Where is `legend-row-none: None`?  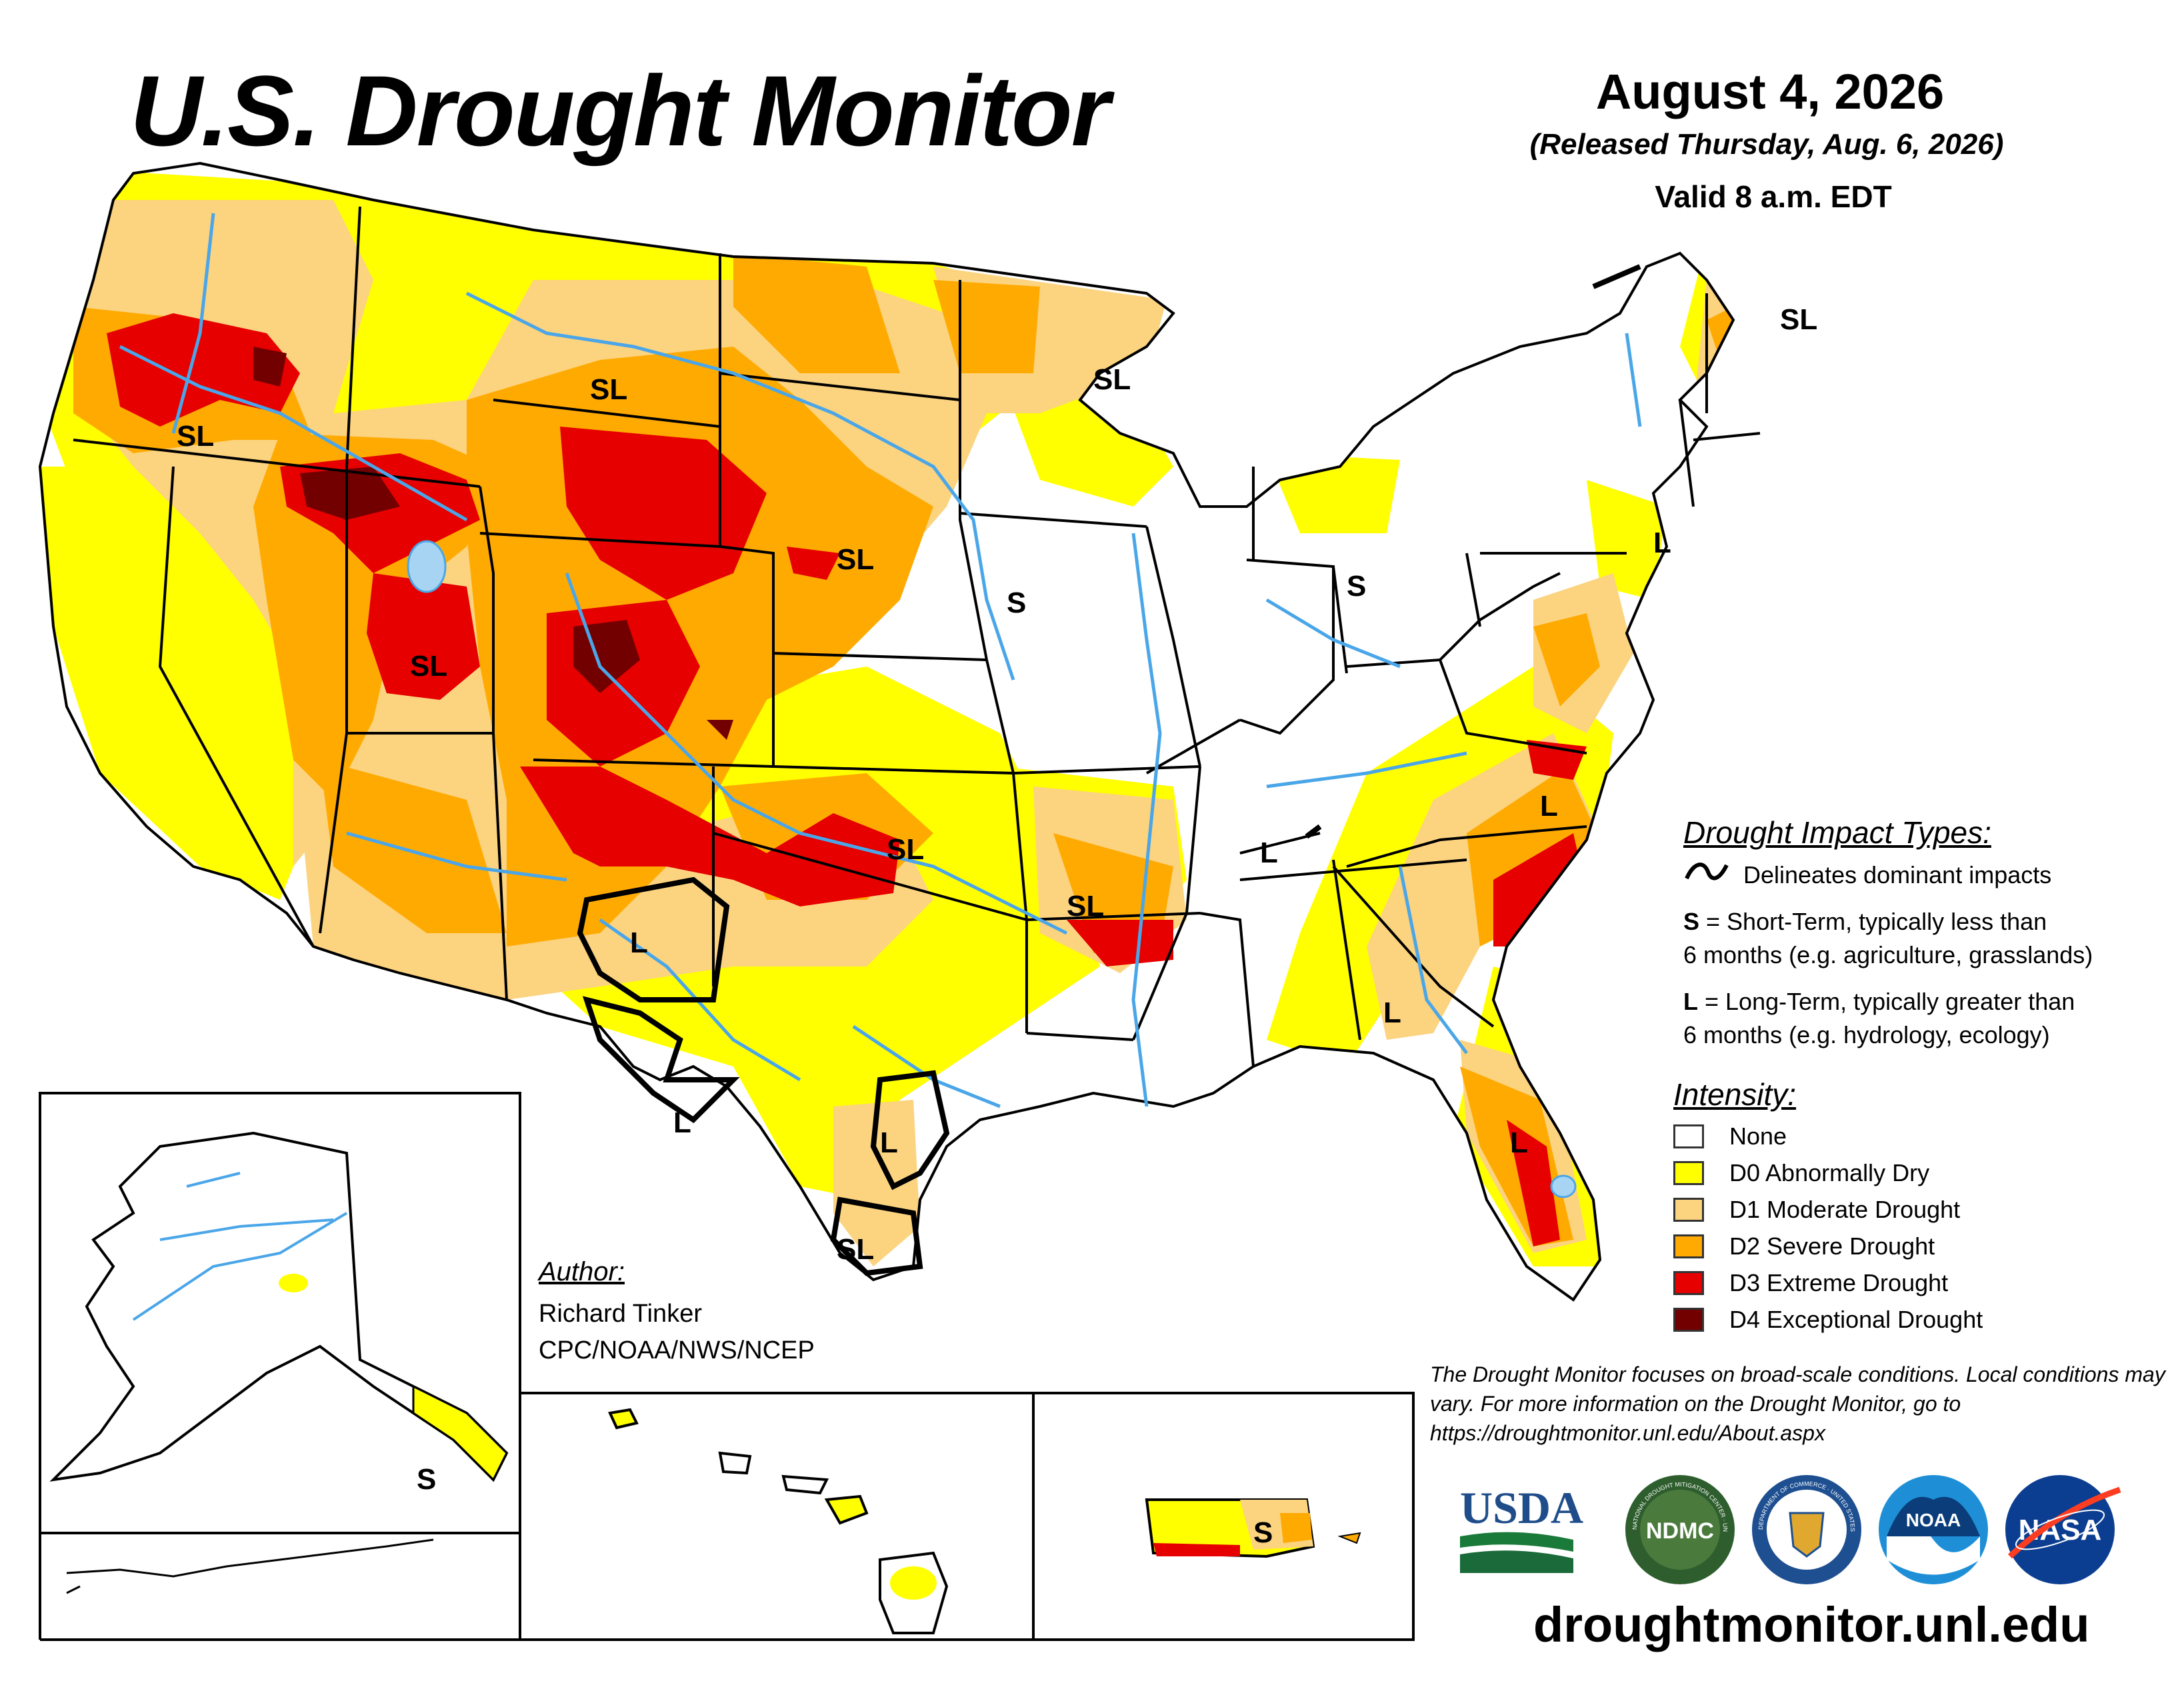
legend-row-none: None is located at coordinates (1730, 1136).